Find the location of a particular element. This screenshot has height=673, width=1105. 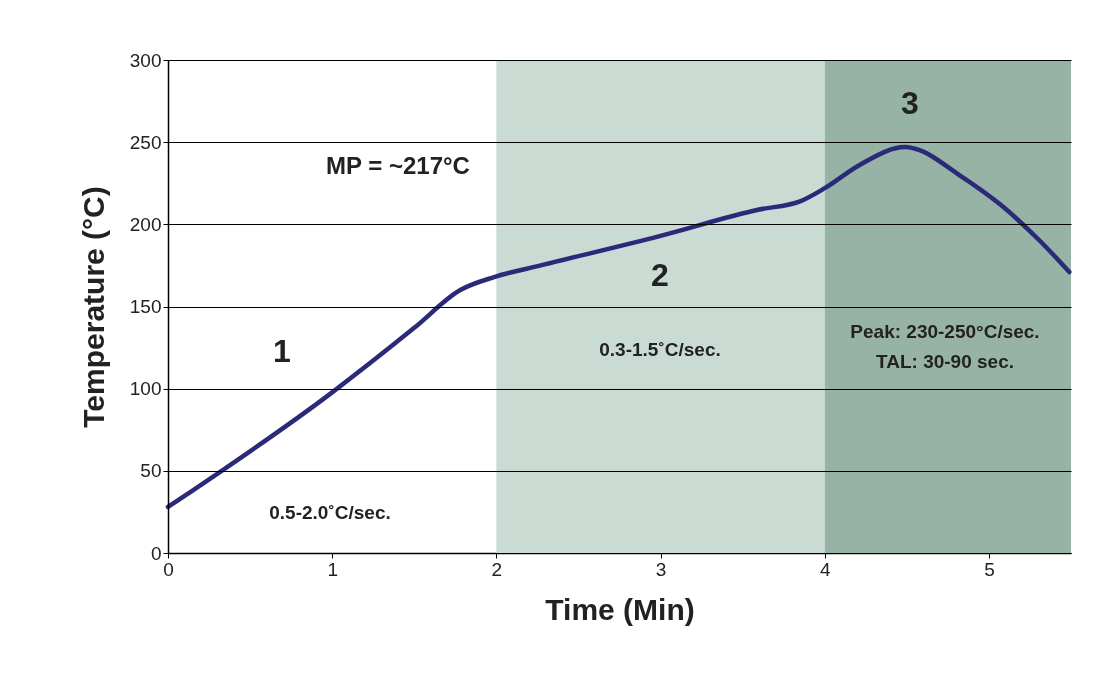

y-tick-label: 50 is located at coordinates (151, 471).